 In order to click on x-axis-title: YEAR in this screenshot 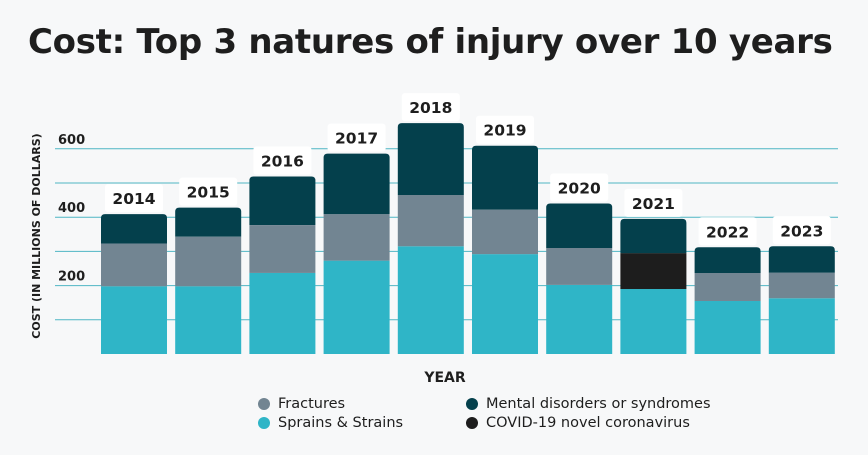, I will do `click(444, 378)`.